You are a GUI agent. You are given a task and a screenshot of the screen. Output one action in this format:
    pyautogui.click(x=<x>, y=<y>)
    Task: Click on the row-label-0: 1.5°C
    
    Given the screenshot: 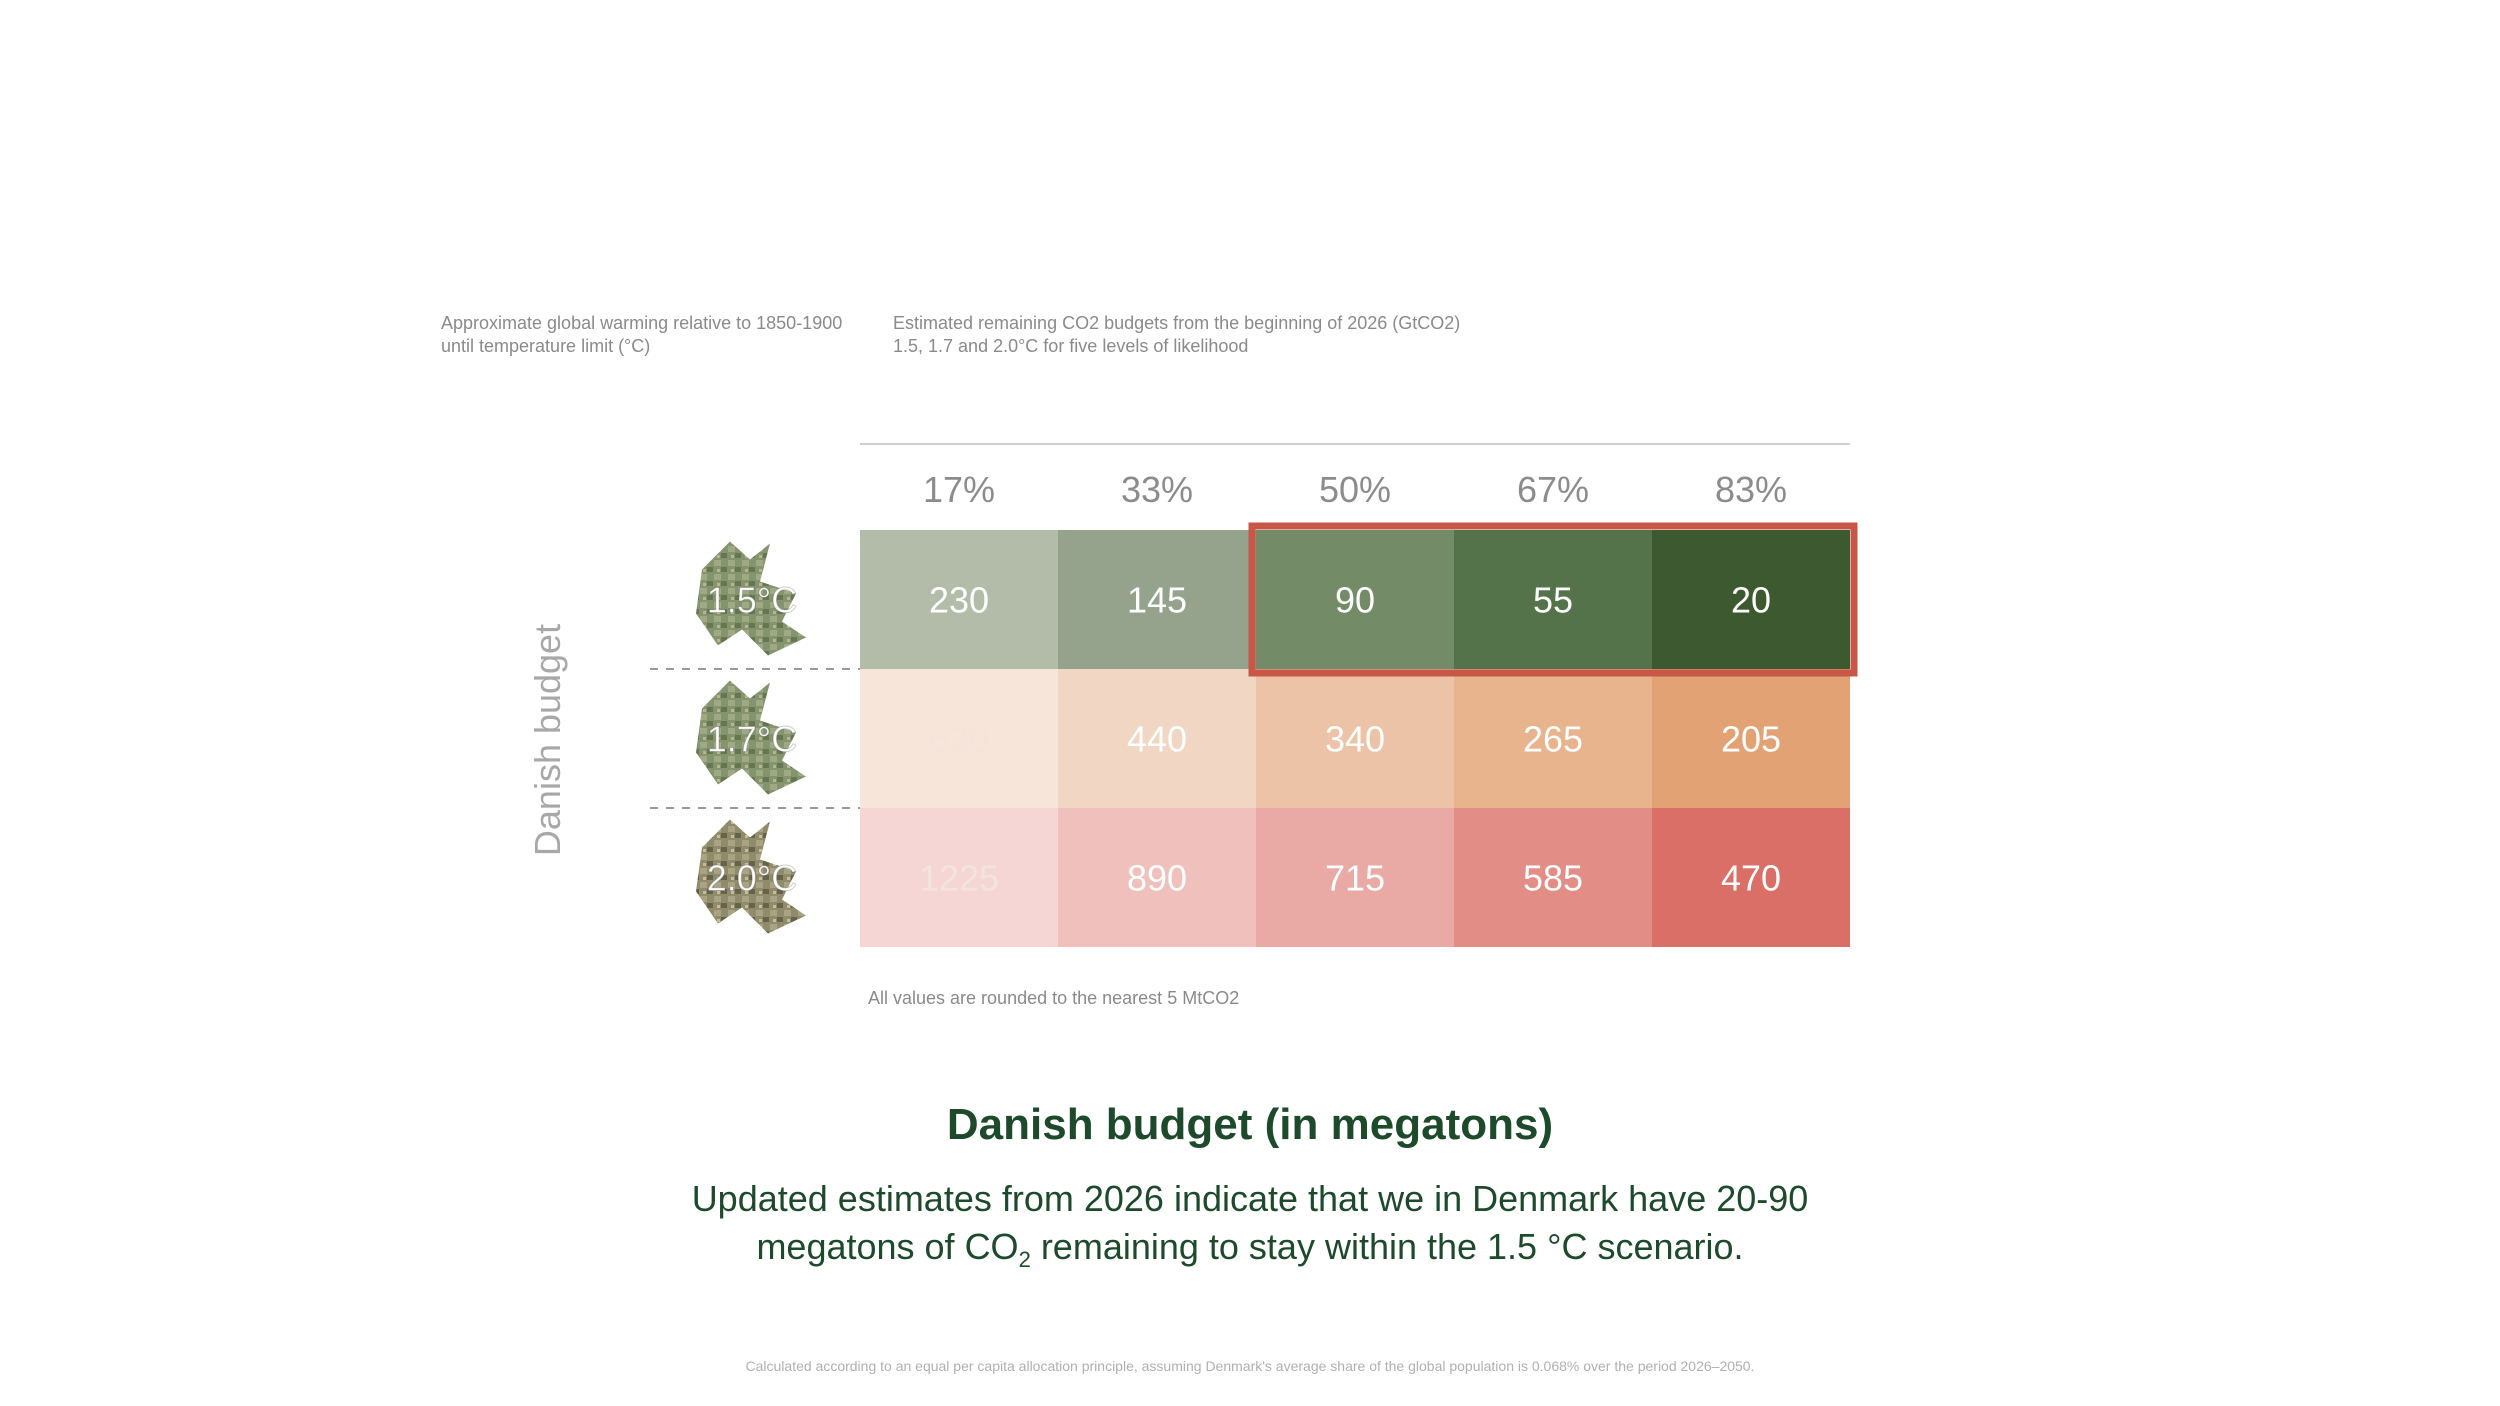 What is the action you would take?
    pyautogui.click(x=752, y=600)
    